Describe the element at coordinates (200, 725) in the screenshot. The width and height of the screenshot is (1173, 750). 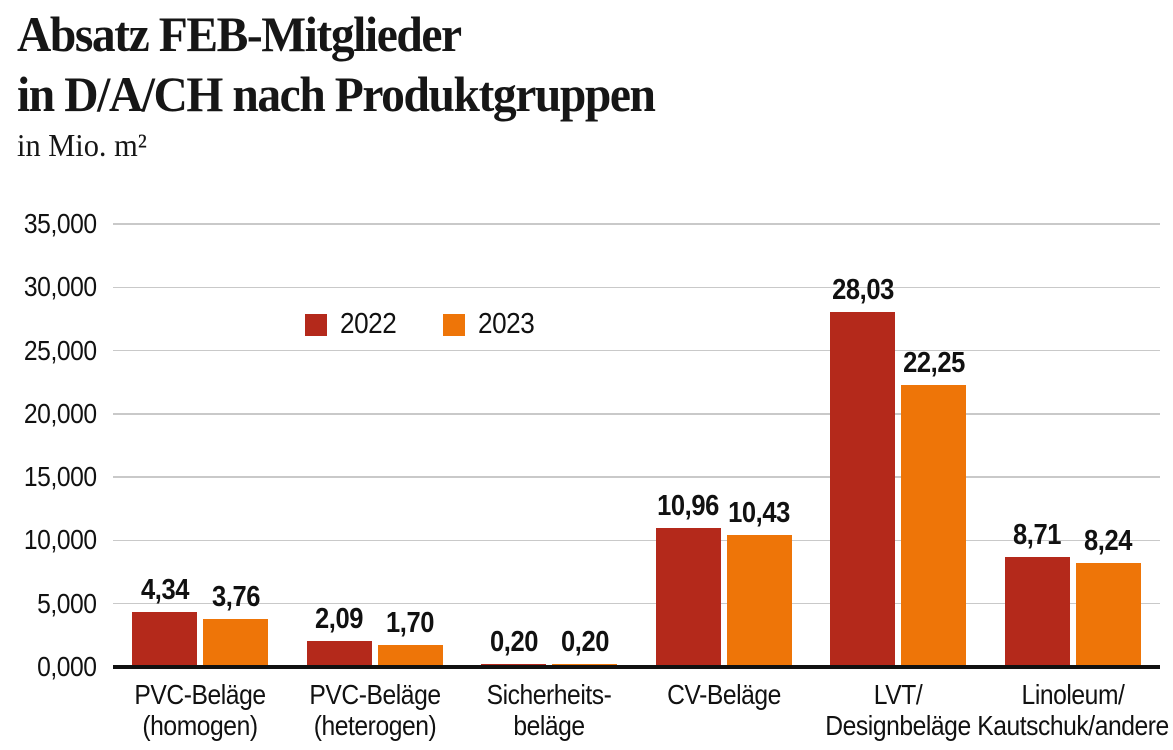
I see `category-label-line: (homogen)` at that location.